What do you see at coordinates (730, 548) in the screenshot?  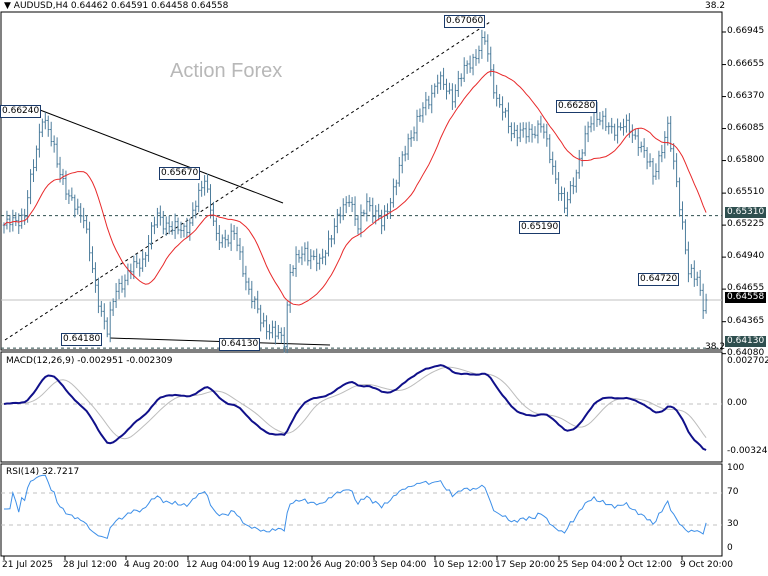 I see `rsi-axis-label: 0` at bounding box center [730, 548].